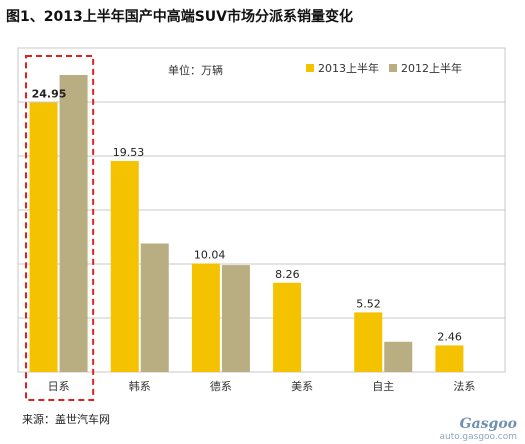 The image size is (525, 444). What do you see at coordinates (59, 386) in the screenshot?
I see `x-tick-label-0: 日系` at bounding box center [59, 386].